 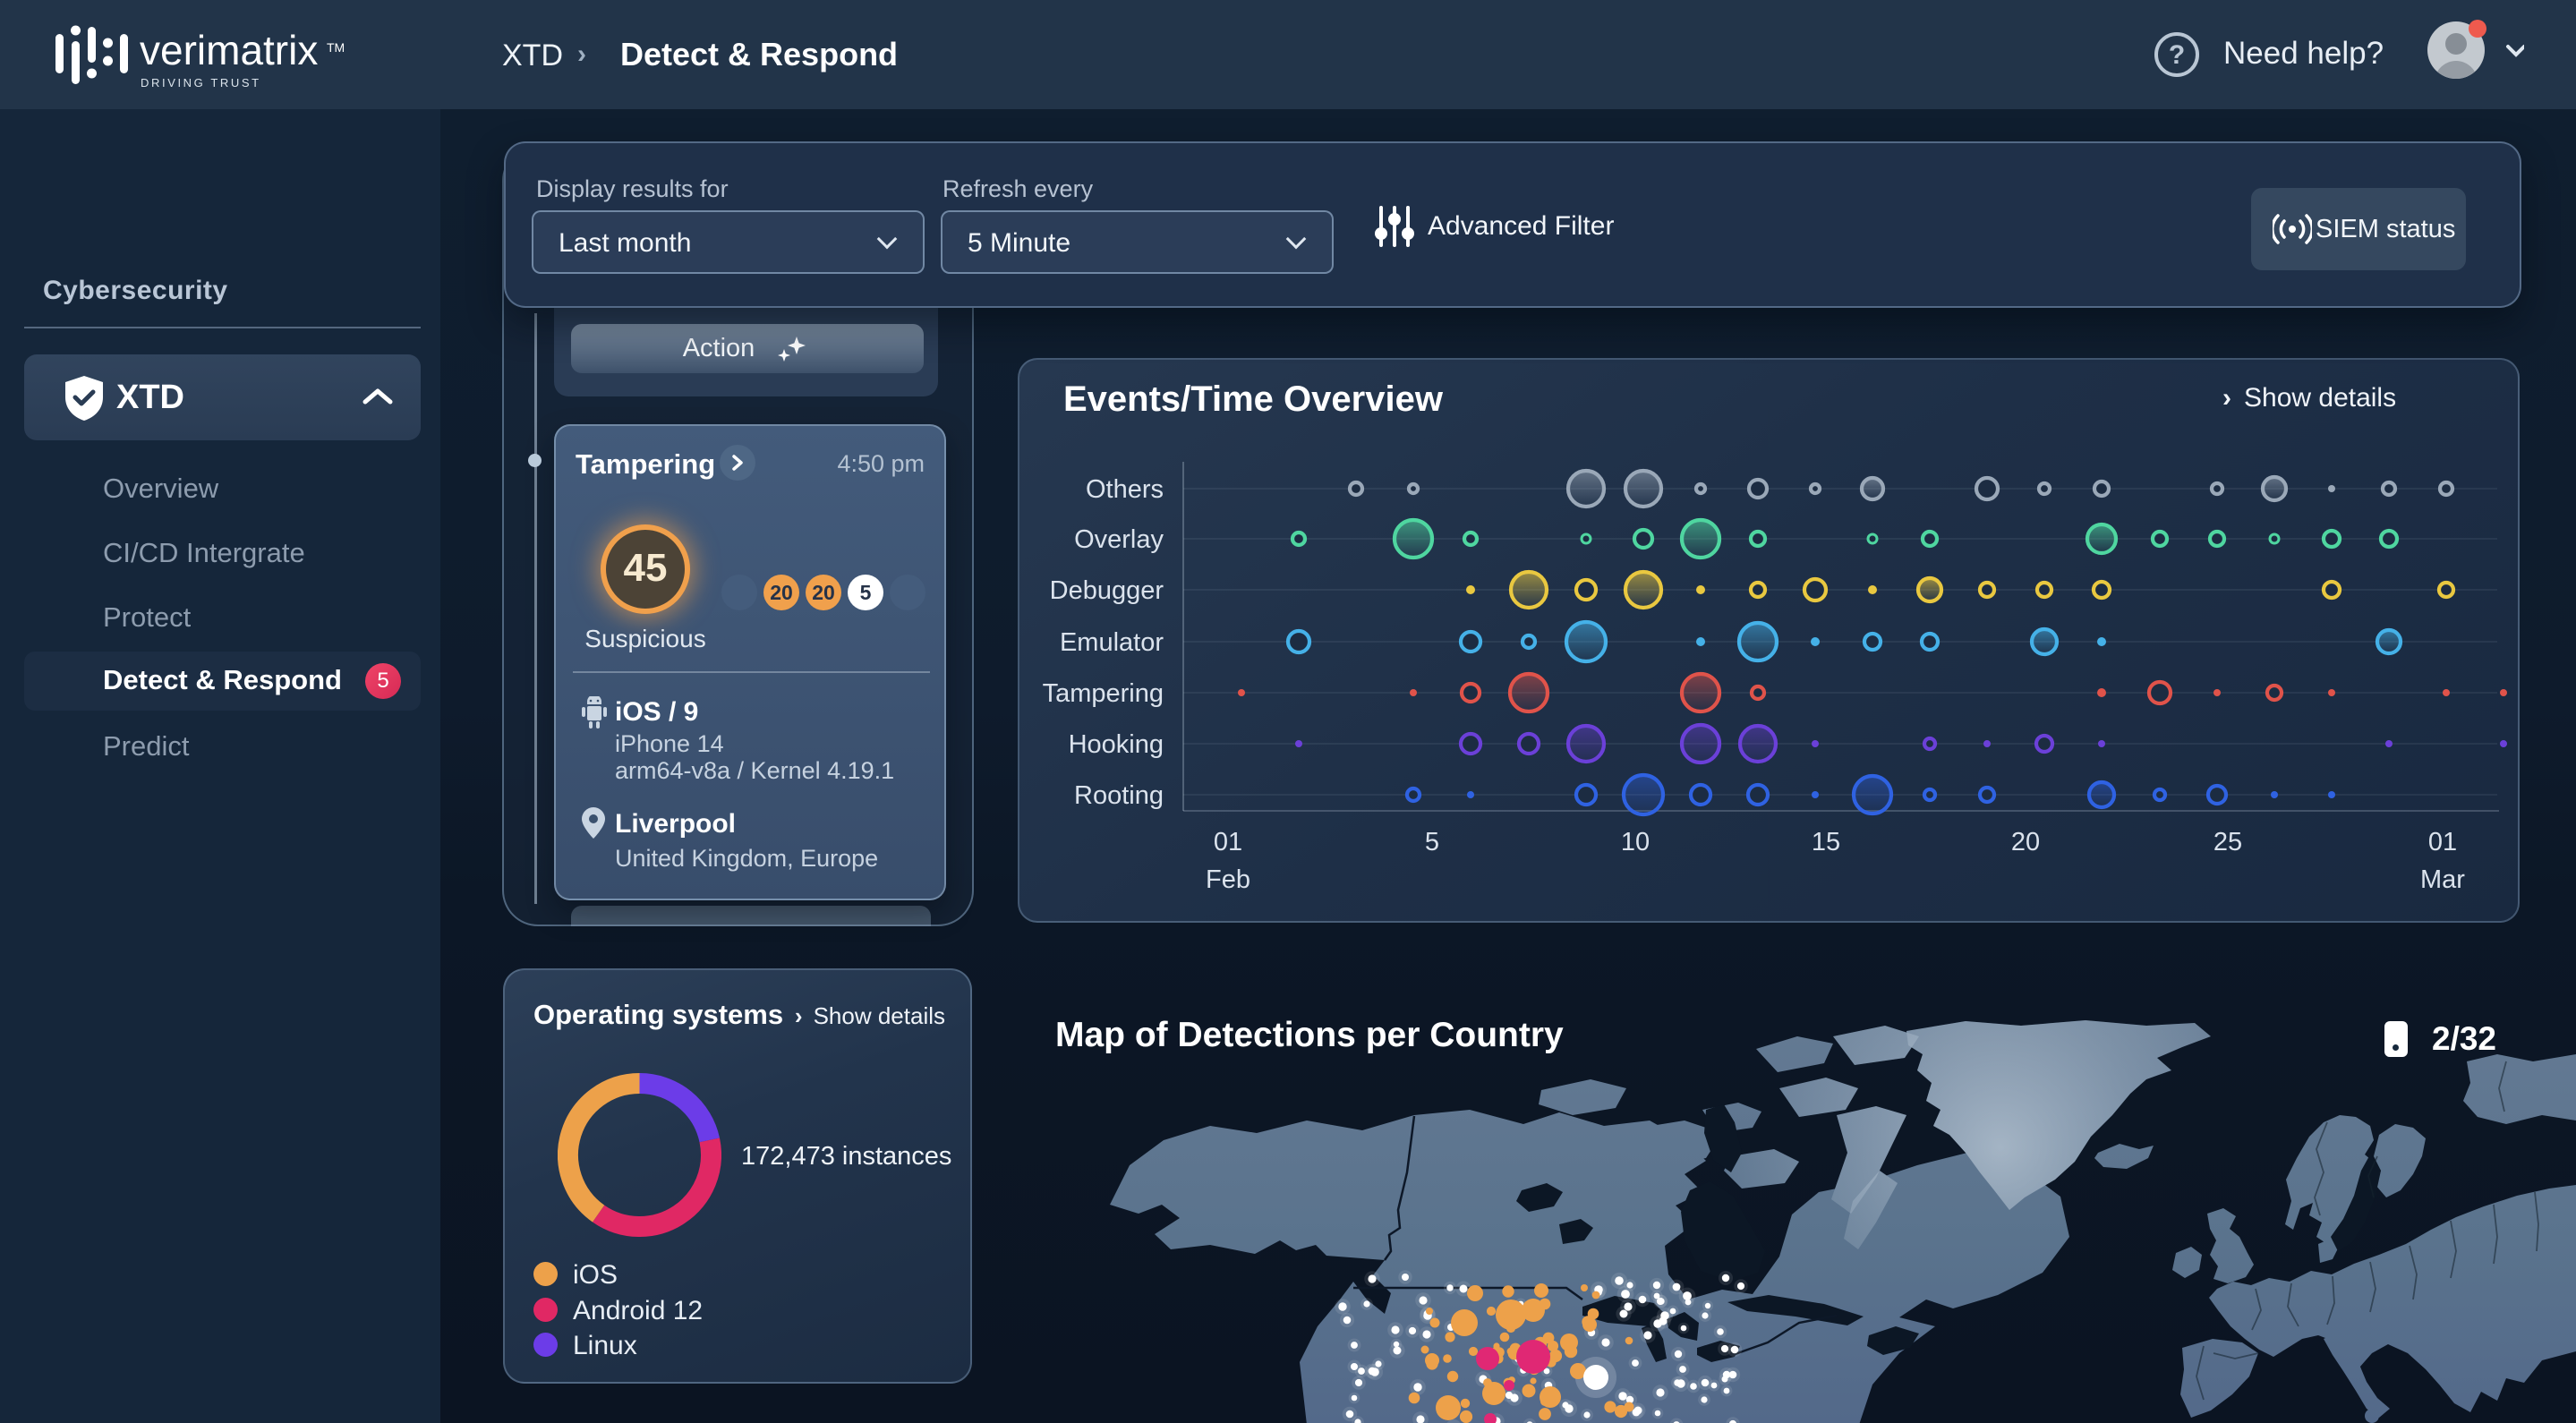 What do you see at coordinates (1826, 842) in the screenshot?
I see `svg-text: 15` at bounding box center [1826, 842].